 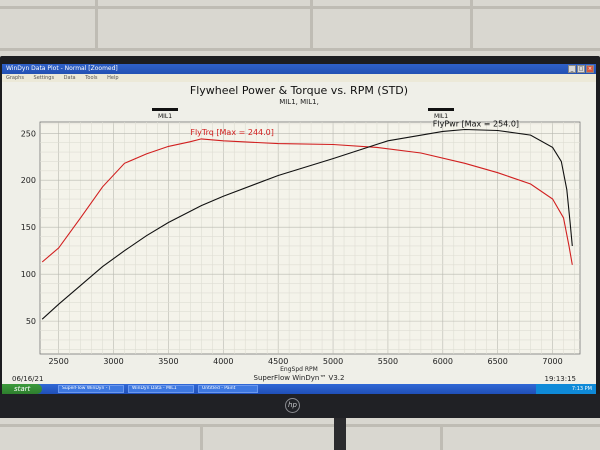 I want to click on run-date: 06/16/21, so click(x=28, y=379).